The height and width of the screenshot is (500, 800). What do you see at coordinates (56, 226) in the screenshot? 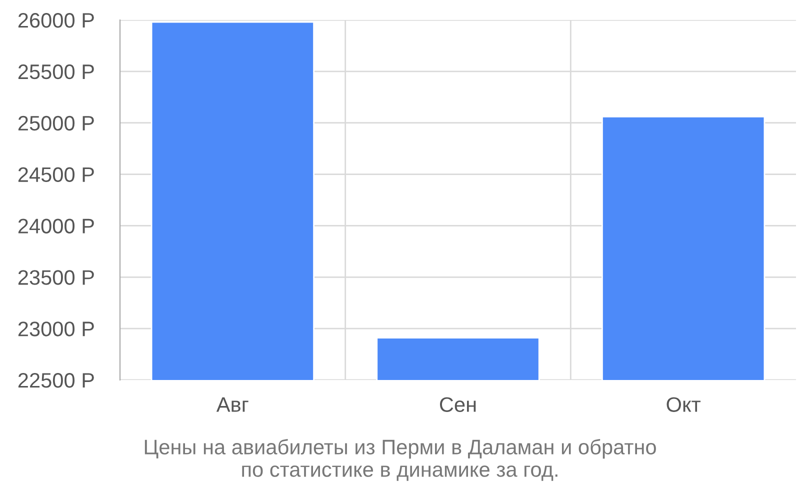
I see `y-tick-label: 24000 Р` at bounding box center [56, 226].